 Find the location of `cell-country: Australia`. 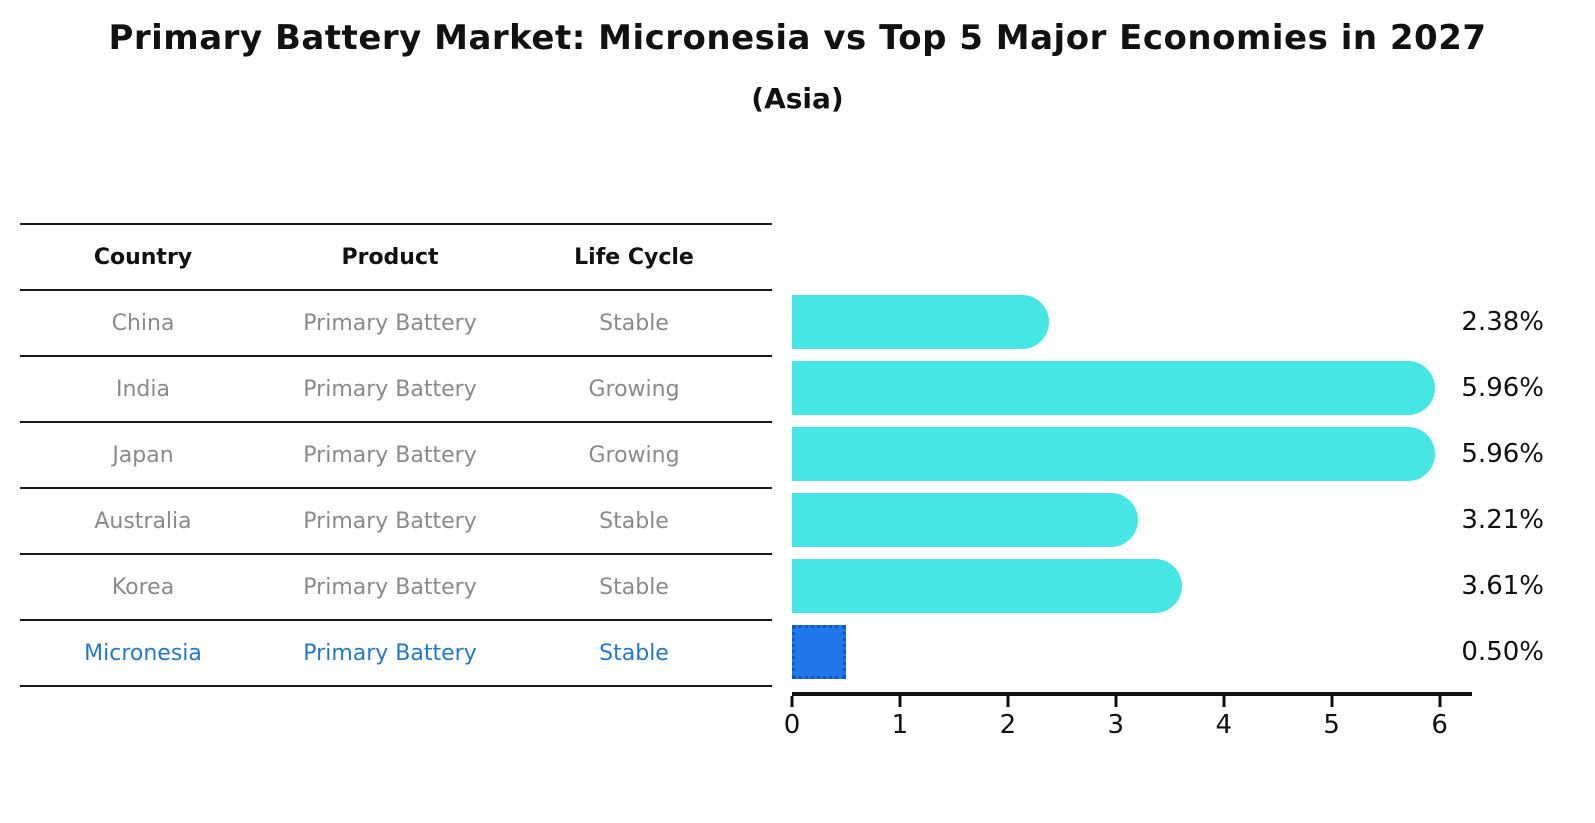

cell-country: Australia is located at coordinates (143, 521).